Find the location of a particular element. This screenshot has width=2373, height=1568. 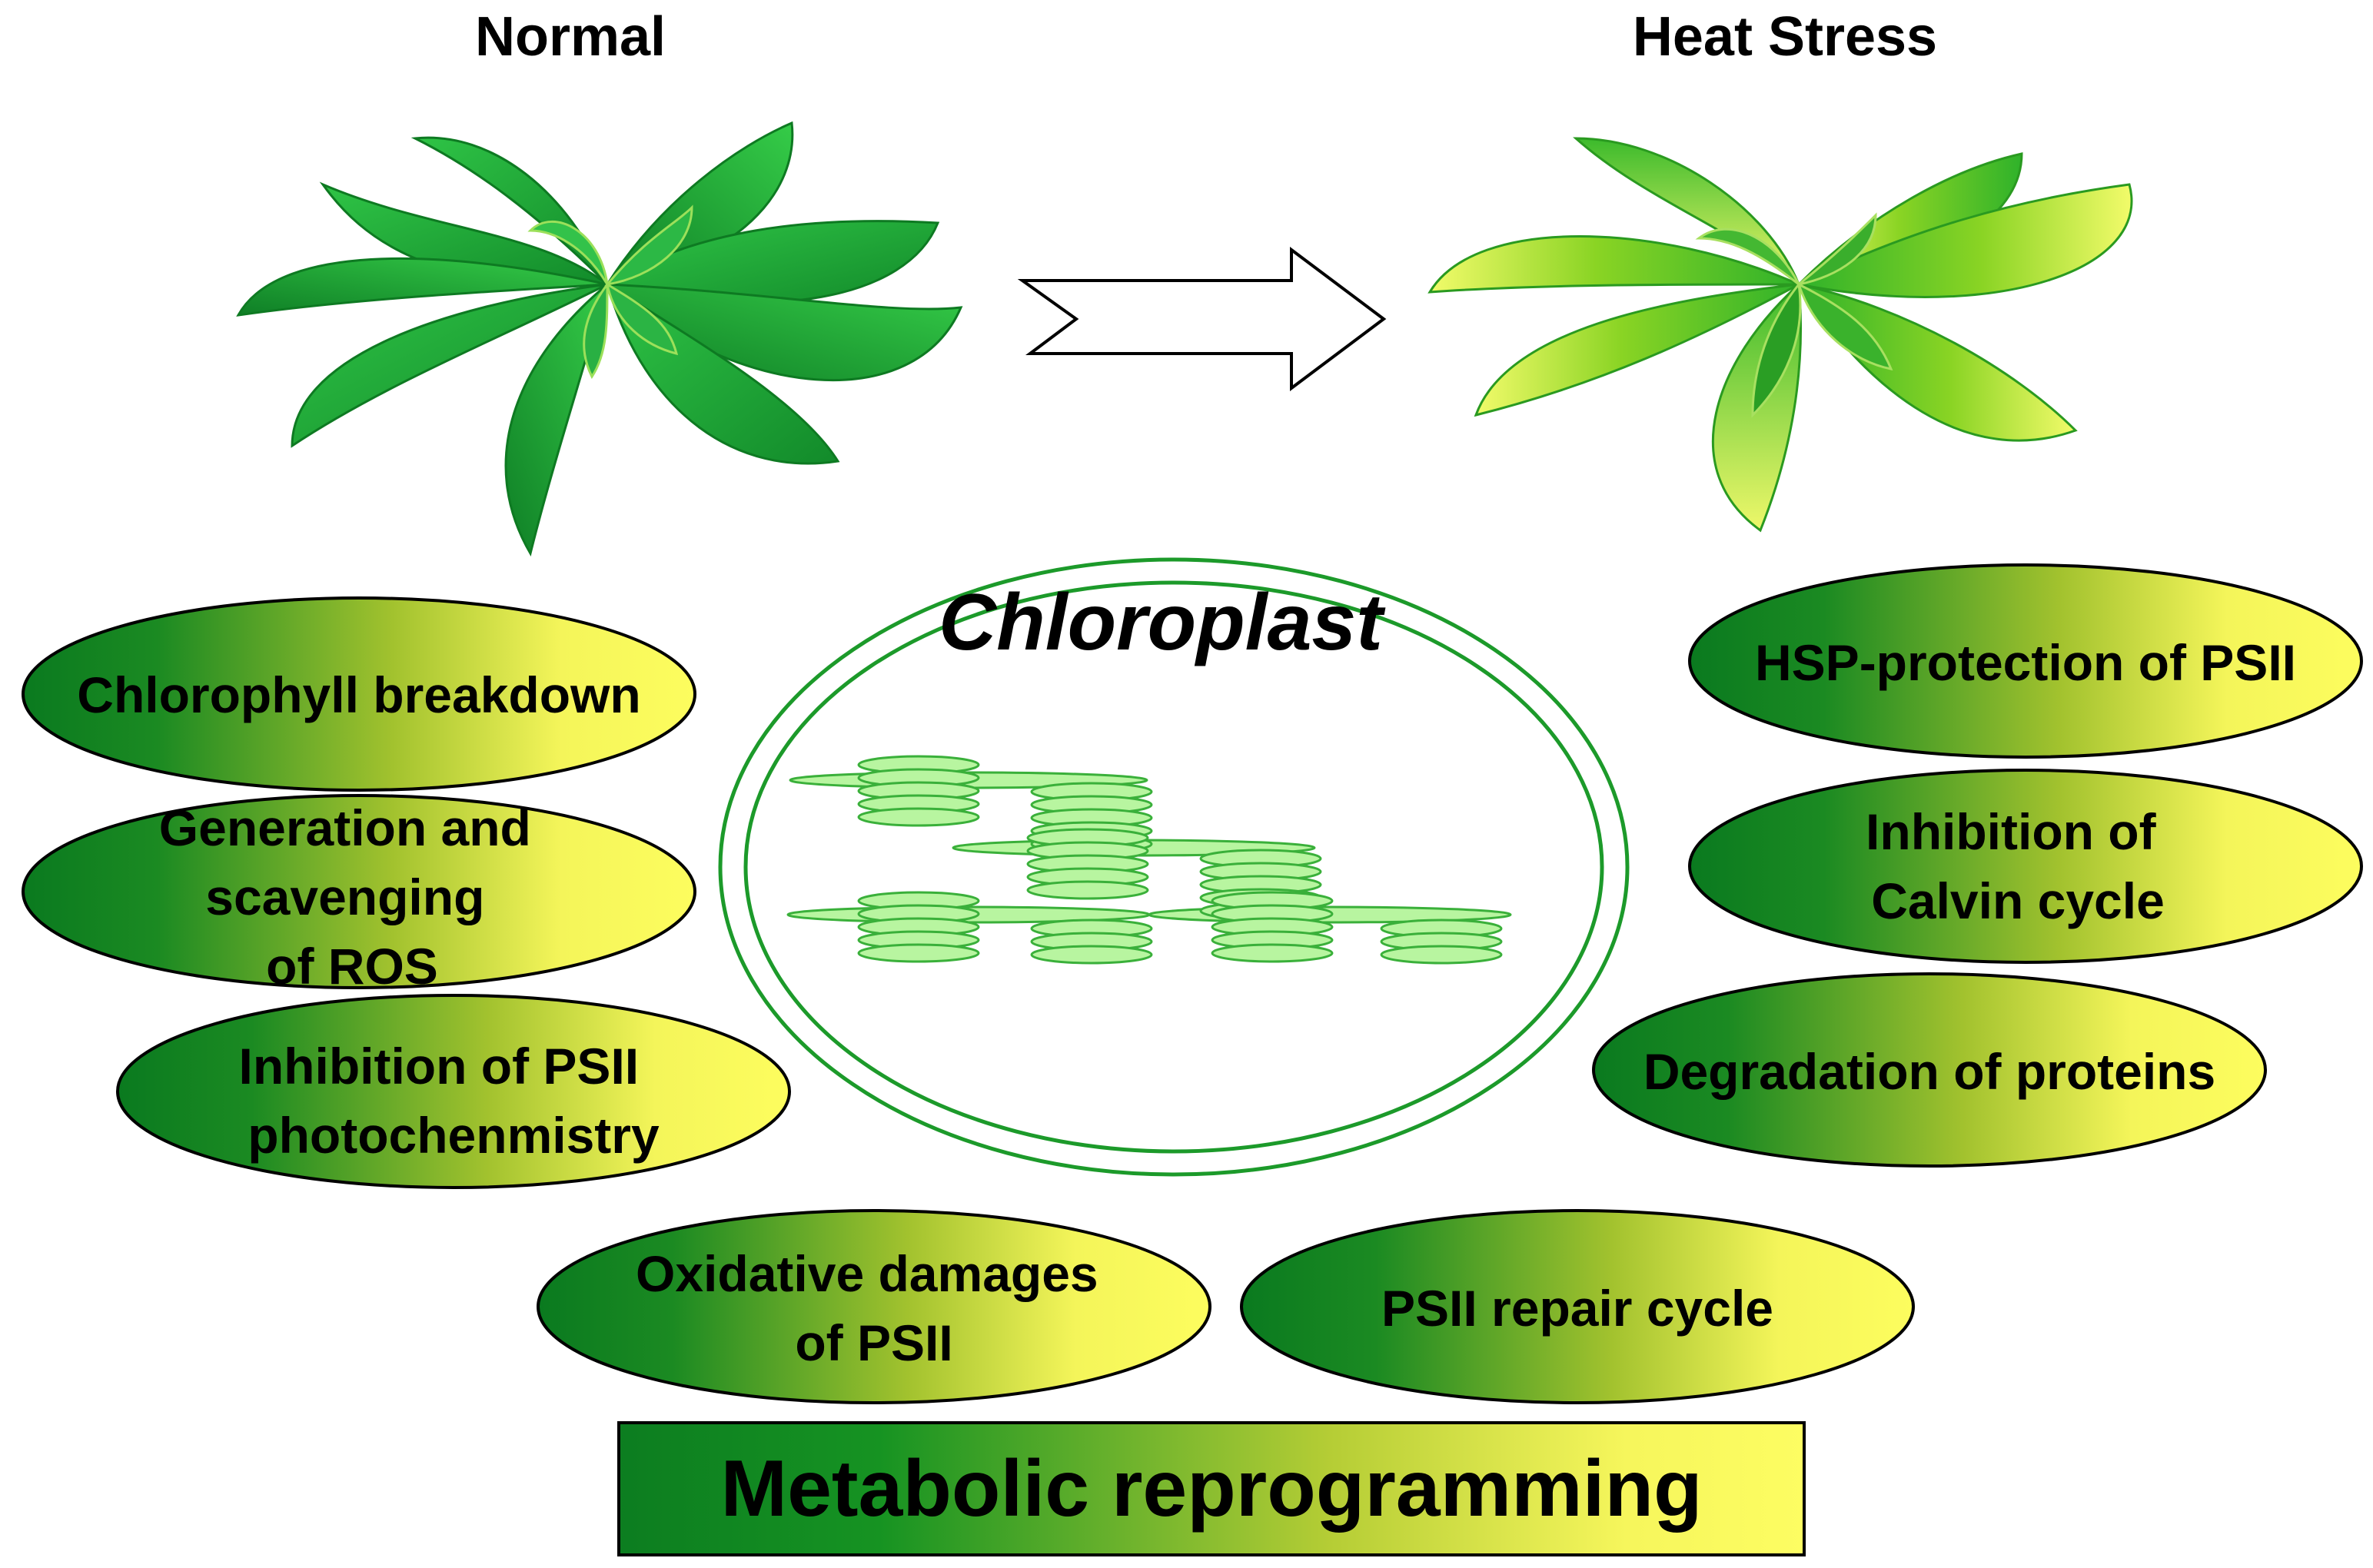

right-arrow-icon is located at coordinates (1202, 319).